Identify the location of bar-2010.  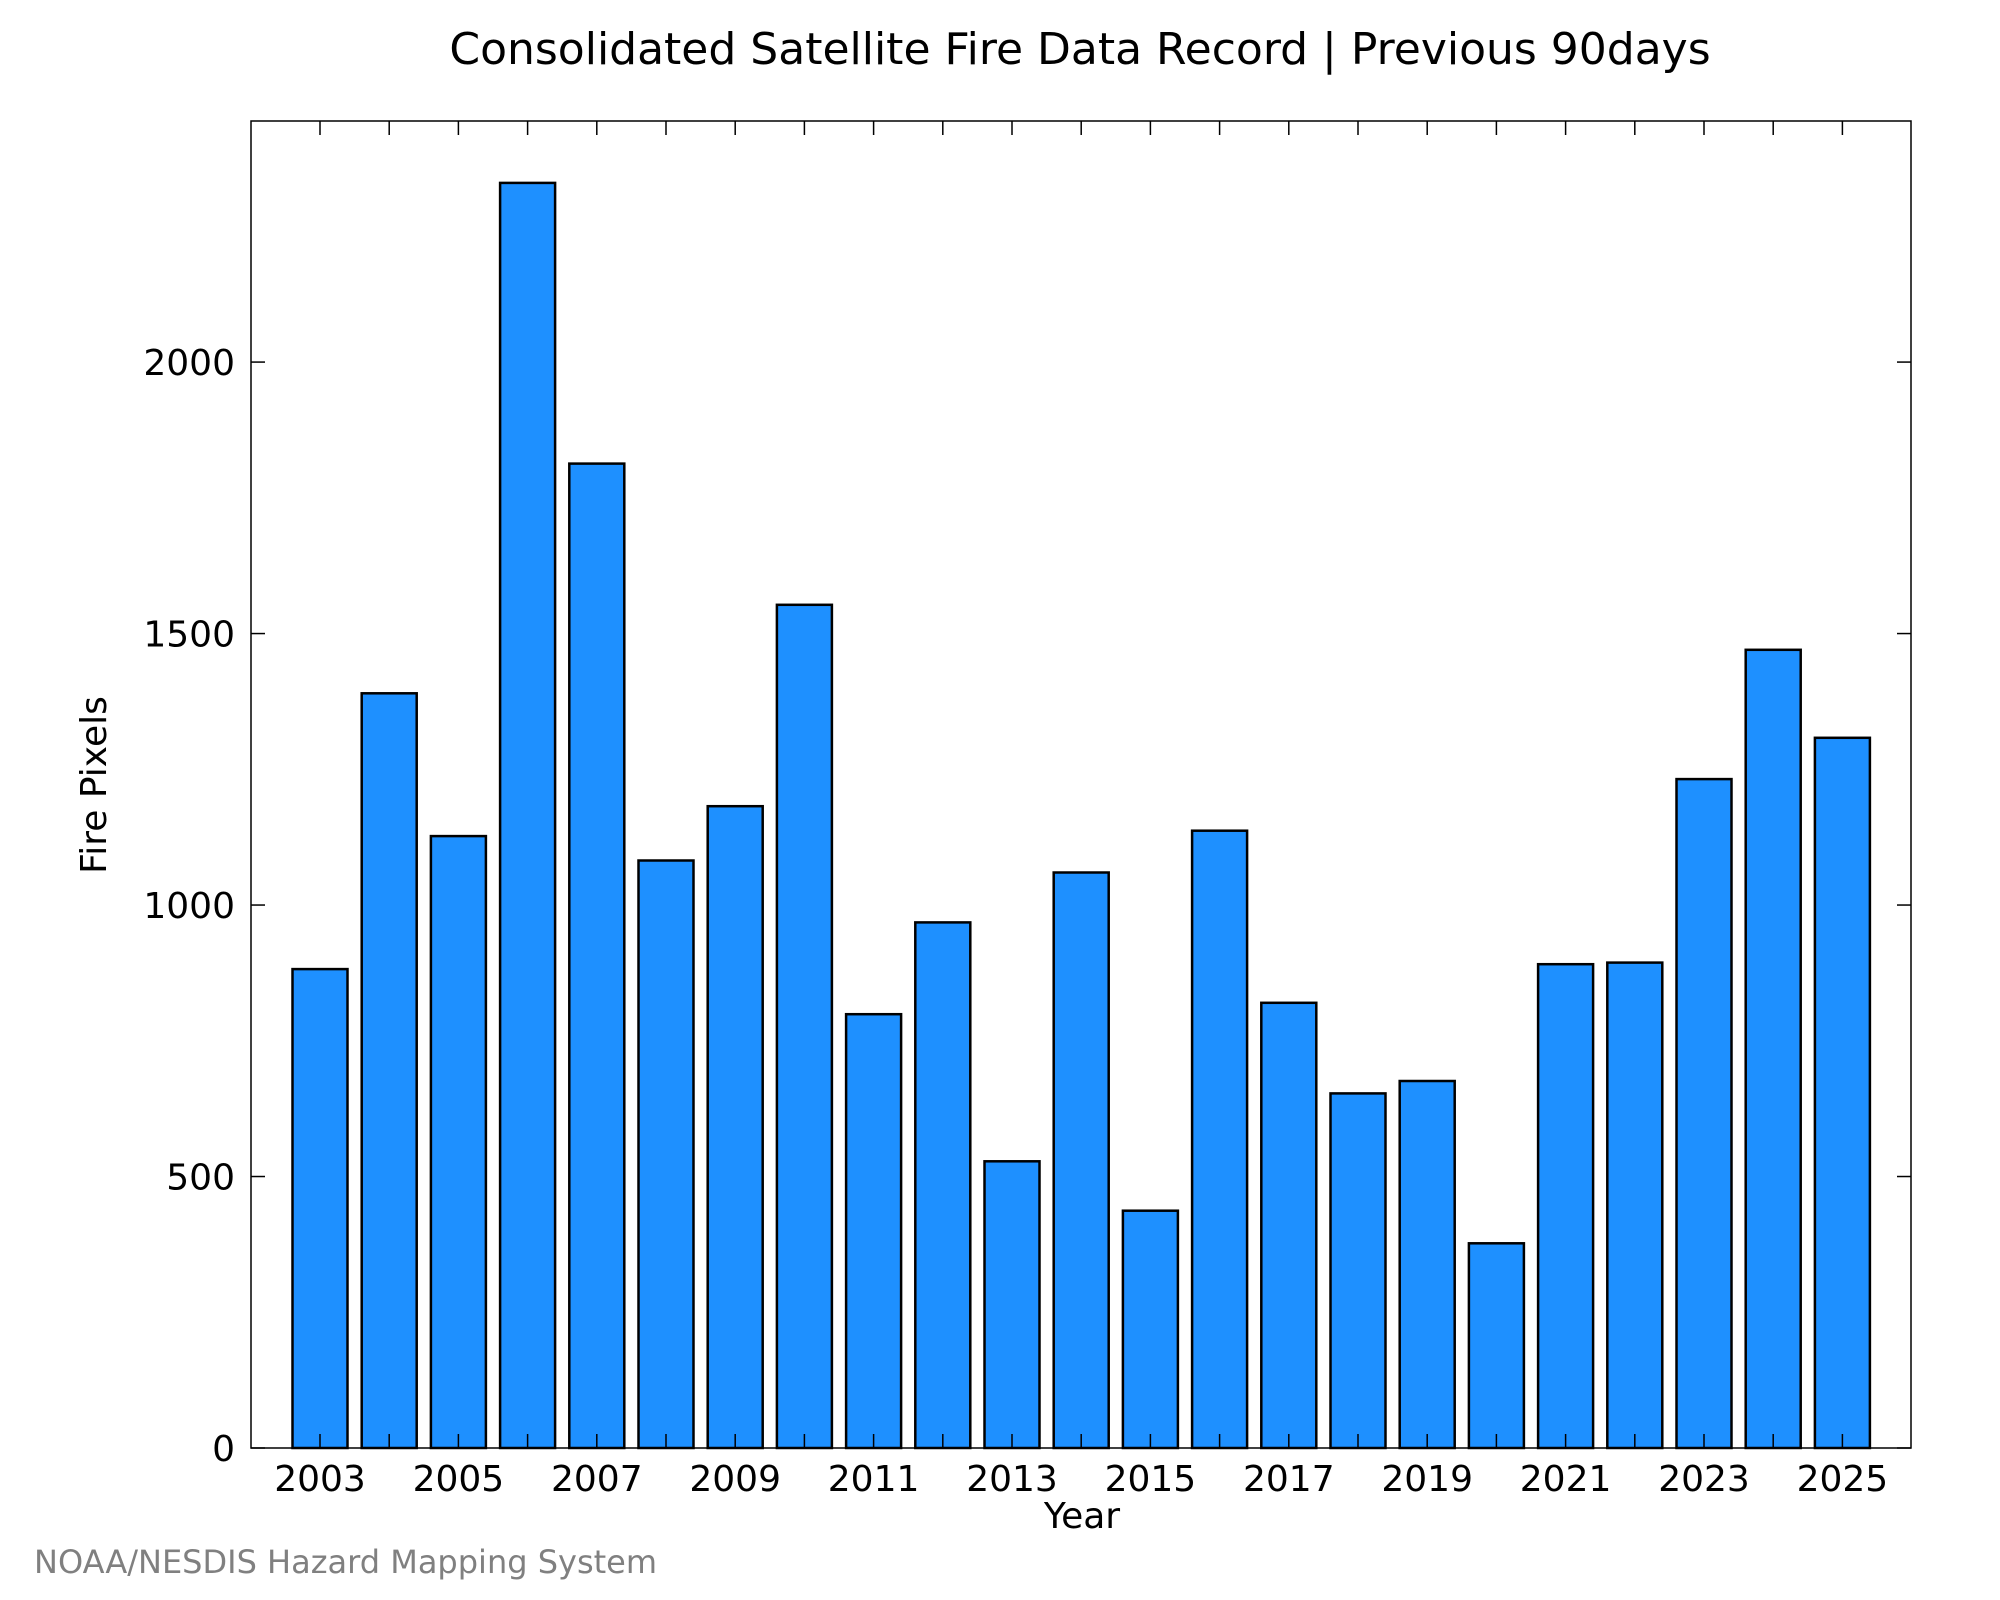
(804, 1026).